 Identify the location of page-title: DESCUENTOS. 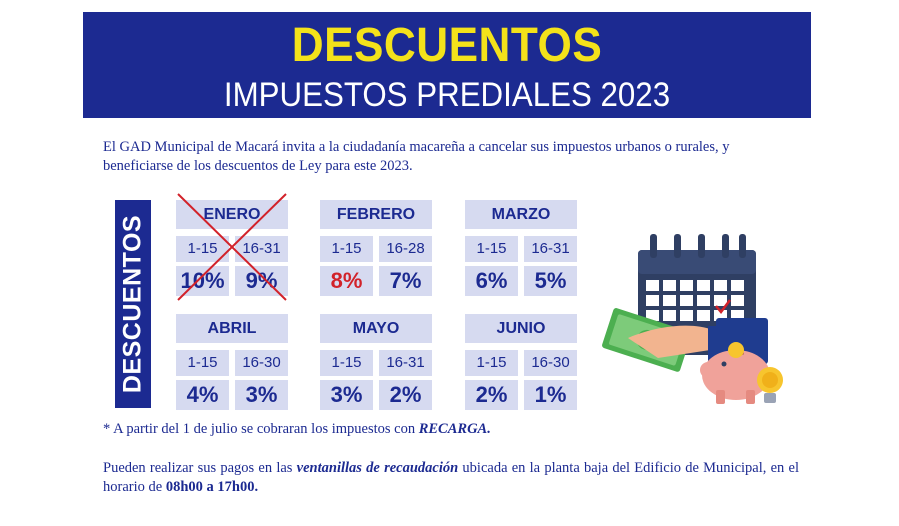
(447, 45).